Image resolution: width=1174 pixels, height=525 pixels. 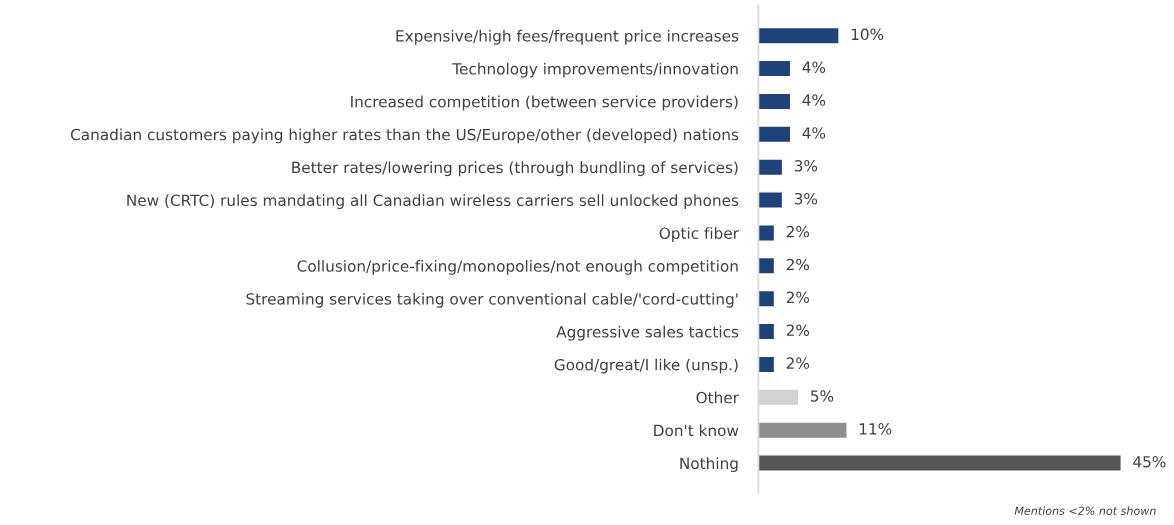 I want to click on y-tick-label: Don't know, so click(x=696, y=430).